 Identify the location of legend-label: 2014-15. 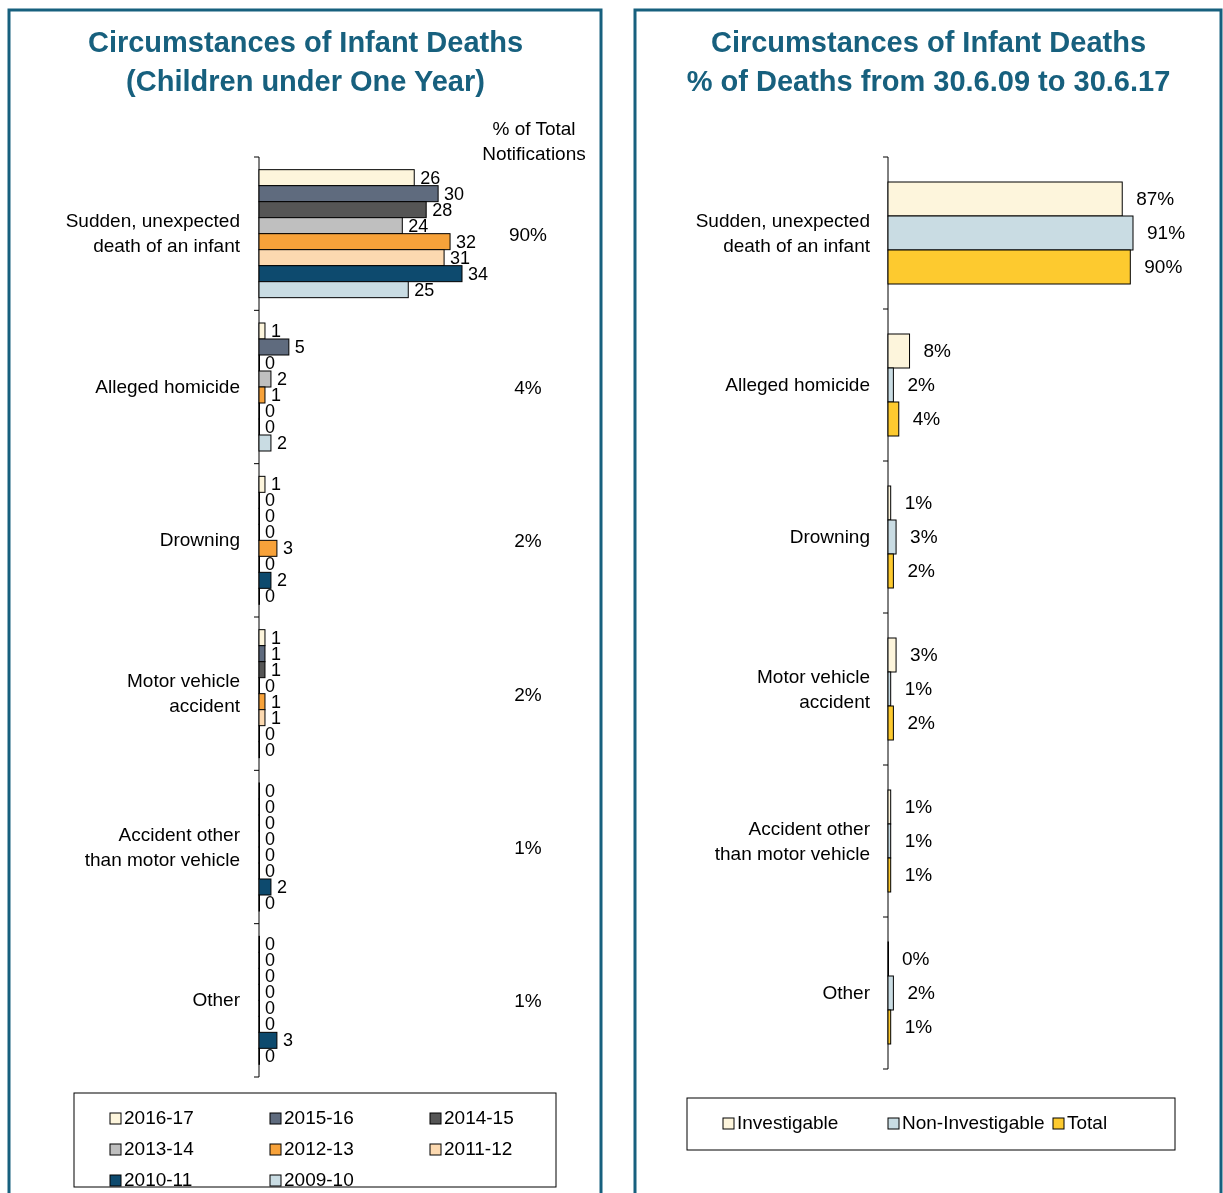
(479, 1117).